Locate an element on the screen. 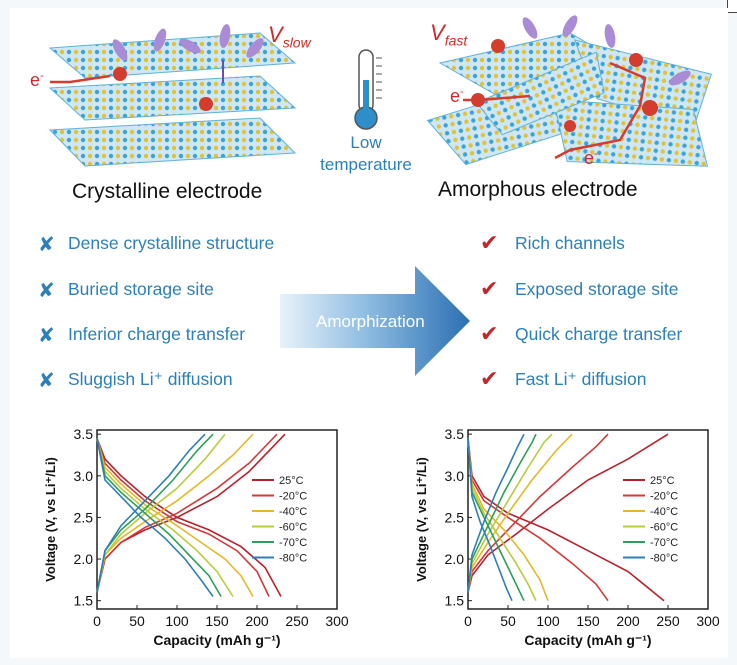 Image resolution: width=737 pixels, height=665 pixels. list-item: Fast Li⁺ diffusion is located at coordinates (581, 379).